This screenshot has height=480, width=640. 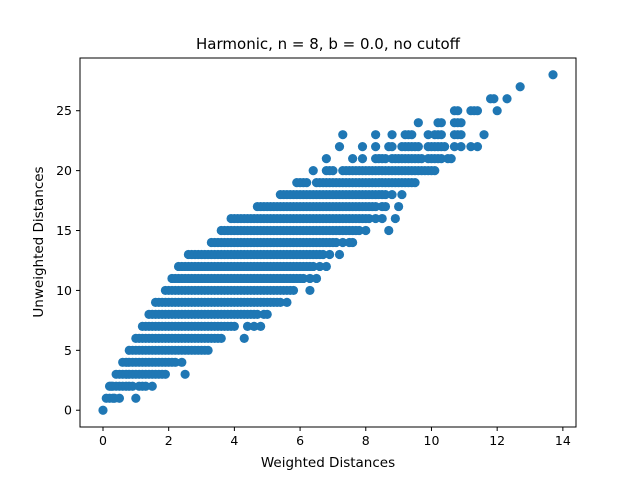 What do you see at coordinates (328, 463) in the screenshot?
I see `x-axis-label: Weighted Distances` at bounding box center [328, 463].